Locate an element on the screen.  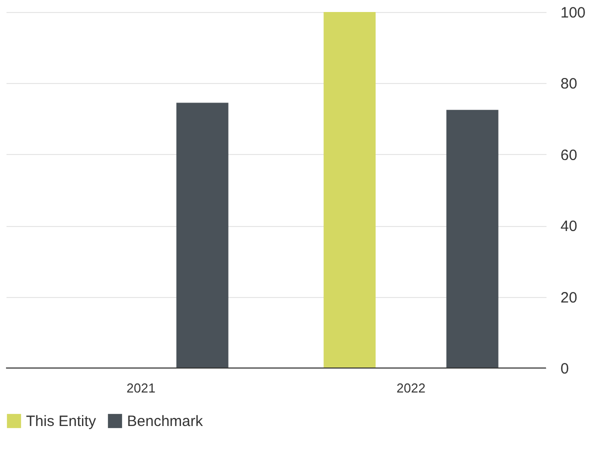
legend-label: This Entity is located at coordinates (61, 421).